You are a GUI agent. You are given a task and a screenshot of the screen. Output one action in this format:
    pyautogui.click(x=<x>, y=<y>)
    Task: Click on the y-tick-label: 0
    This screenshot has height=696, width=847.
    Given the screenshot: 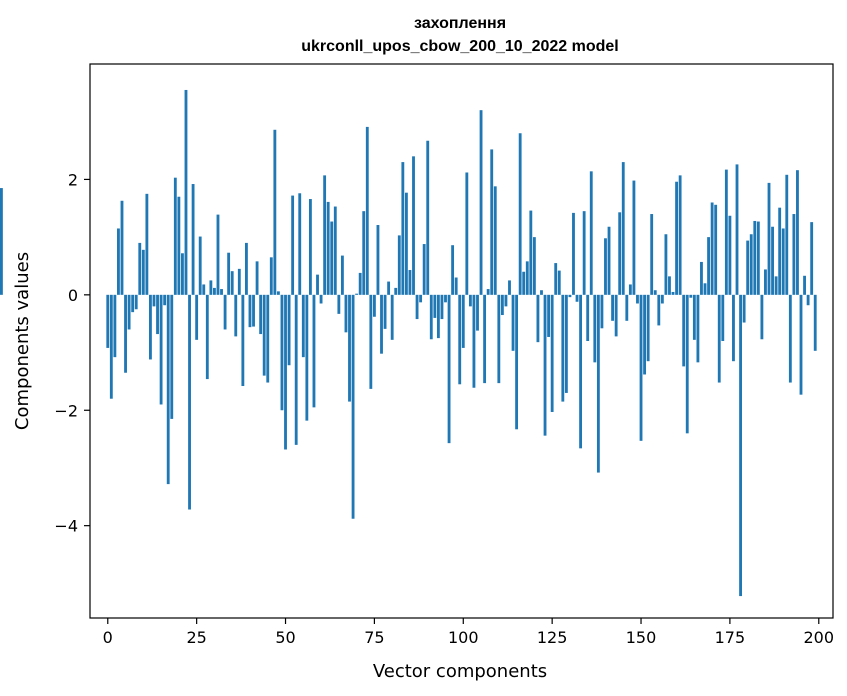 What is the action you would take?
    pyautogui.click(x=73, y=295)
    